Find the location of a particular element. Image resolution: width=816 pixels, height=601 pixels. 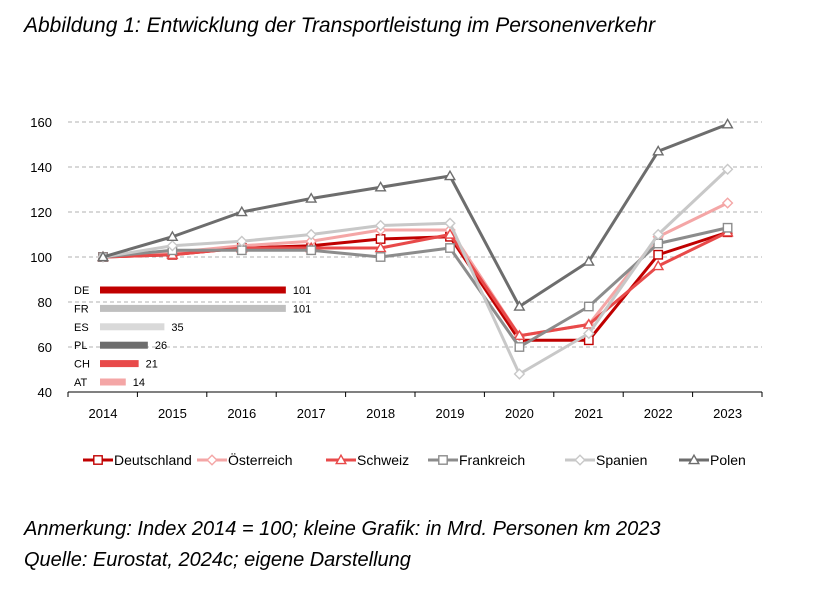

x-tick-label: 2021 is located at coordinates (588, 413).